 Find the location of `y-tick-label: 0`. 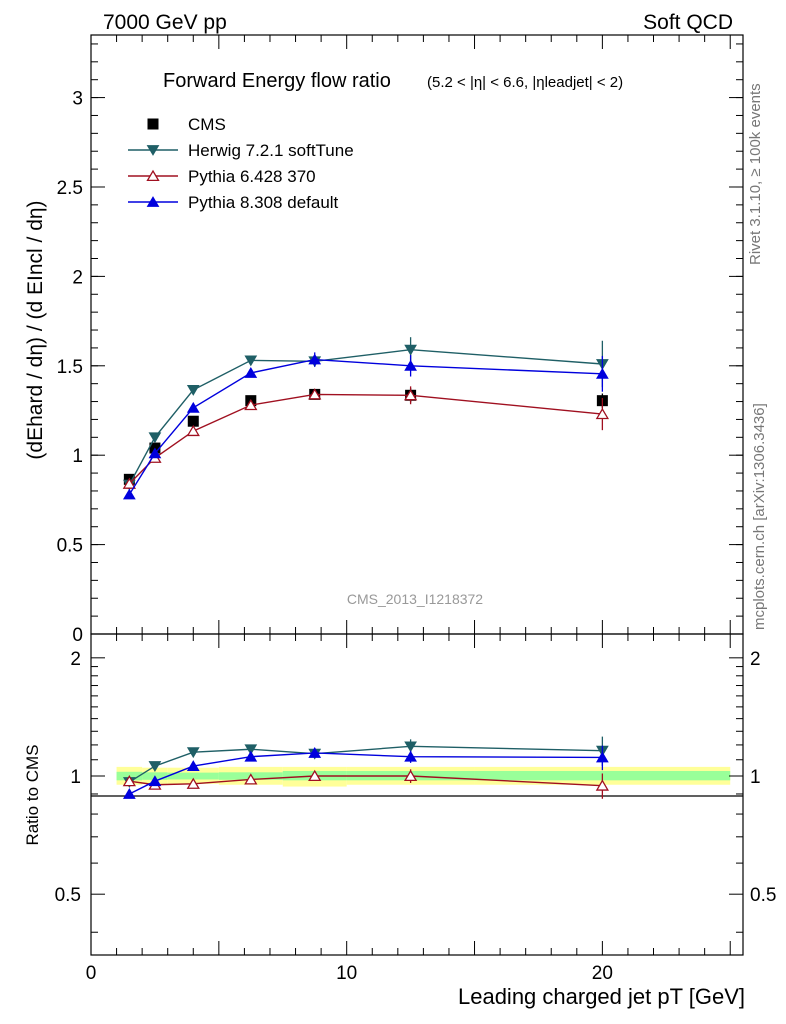

y-tick-label: 0 is located at coordinates (77, 635).